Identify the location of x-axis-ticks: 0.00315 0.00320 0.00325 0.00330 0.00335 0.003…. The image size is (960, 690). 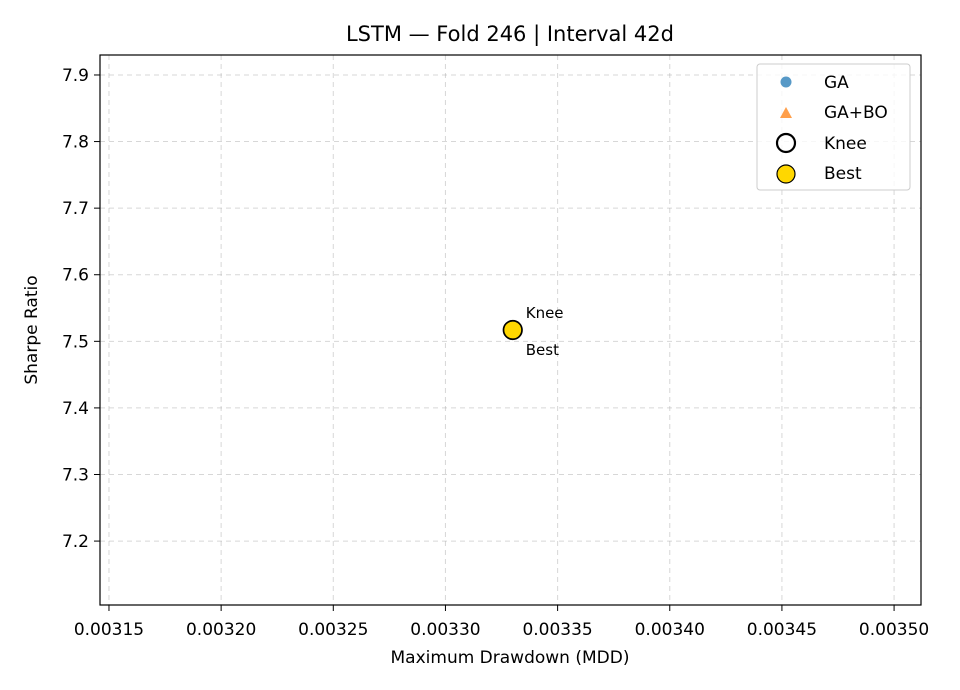
(501, 622).